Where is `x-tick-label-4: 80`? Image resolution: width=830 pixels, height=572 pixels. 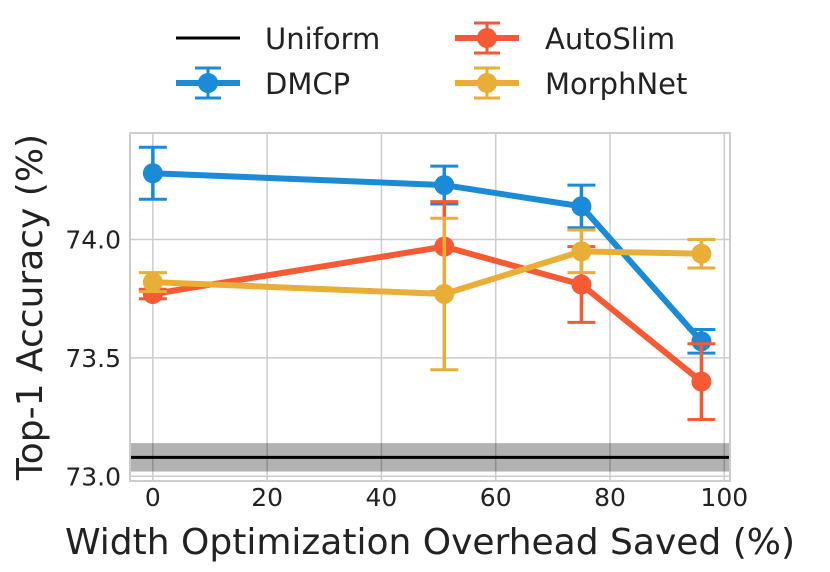
x-tick-label-4: 80 is located at coordinates (610, 497).